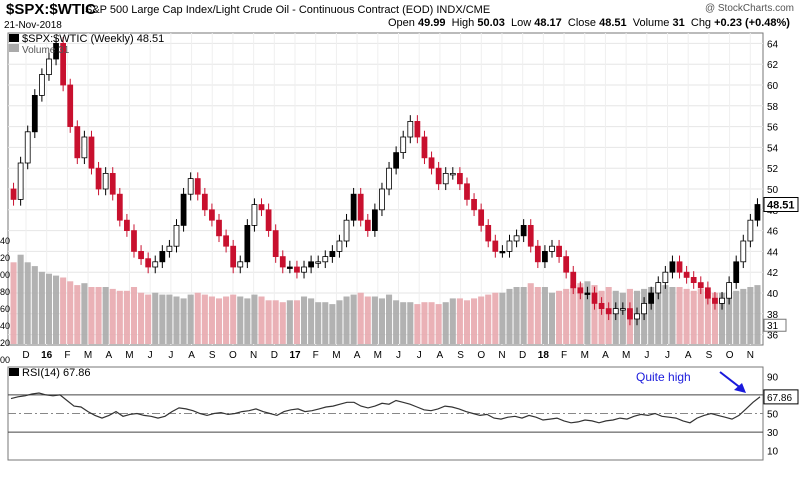 The height and width of the screenshot is (486, 800). What do you see at coordinates (5, 292) in the screenshot?
I see `volume-left-tick: 80` at bounding box center [5, 292].